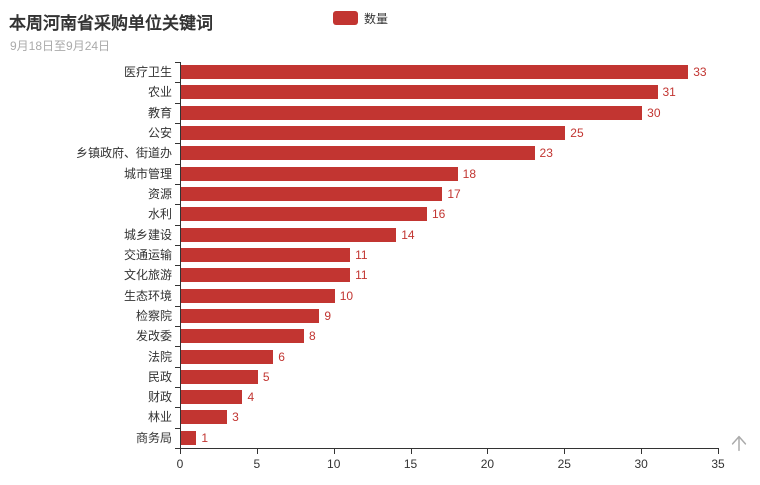 The width and height of the screenshot is (760, 485). What do you see at coordinates (376, 18) in the screenshot?
I see `legend-label: 数量` at bounding box center [376, 18].